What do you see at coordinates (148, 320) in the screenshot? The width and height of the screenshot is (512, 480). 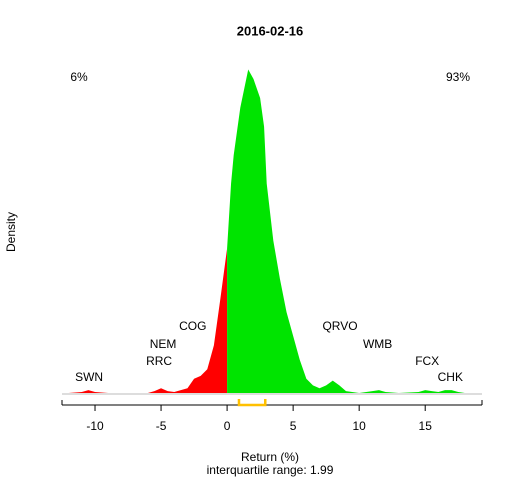 I see `negative-area` at bounding box center [148, 320].